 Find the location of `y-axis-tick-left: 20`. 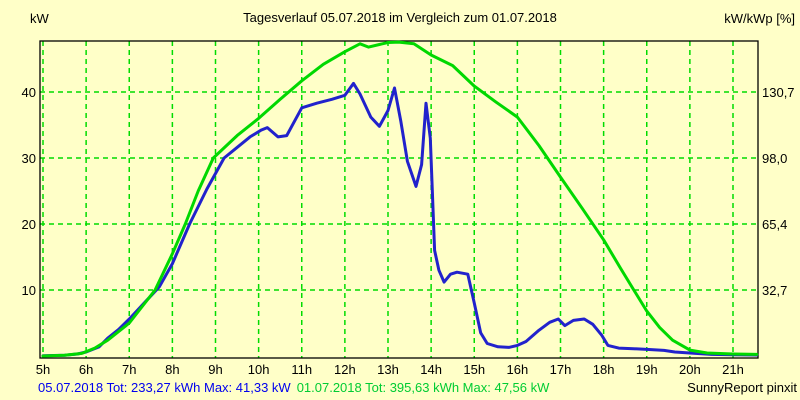

y-axis-tick-left: 20 is located at coordinates (28, 224).